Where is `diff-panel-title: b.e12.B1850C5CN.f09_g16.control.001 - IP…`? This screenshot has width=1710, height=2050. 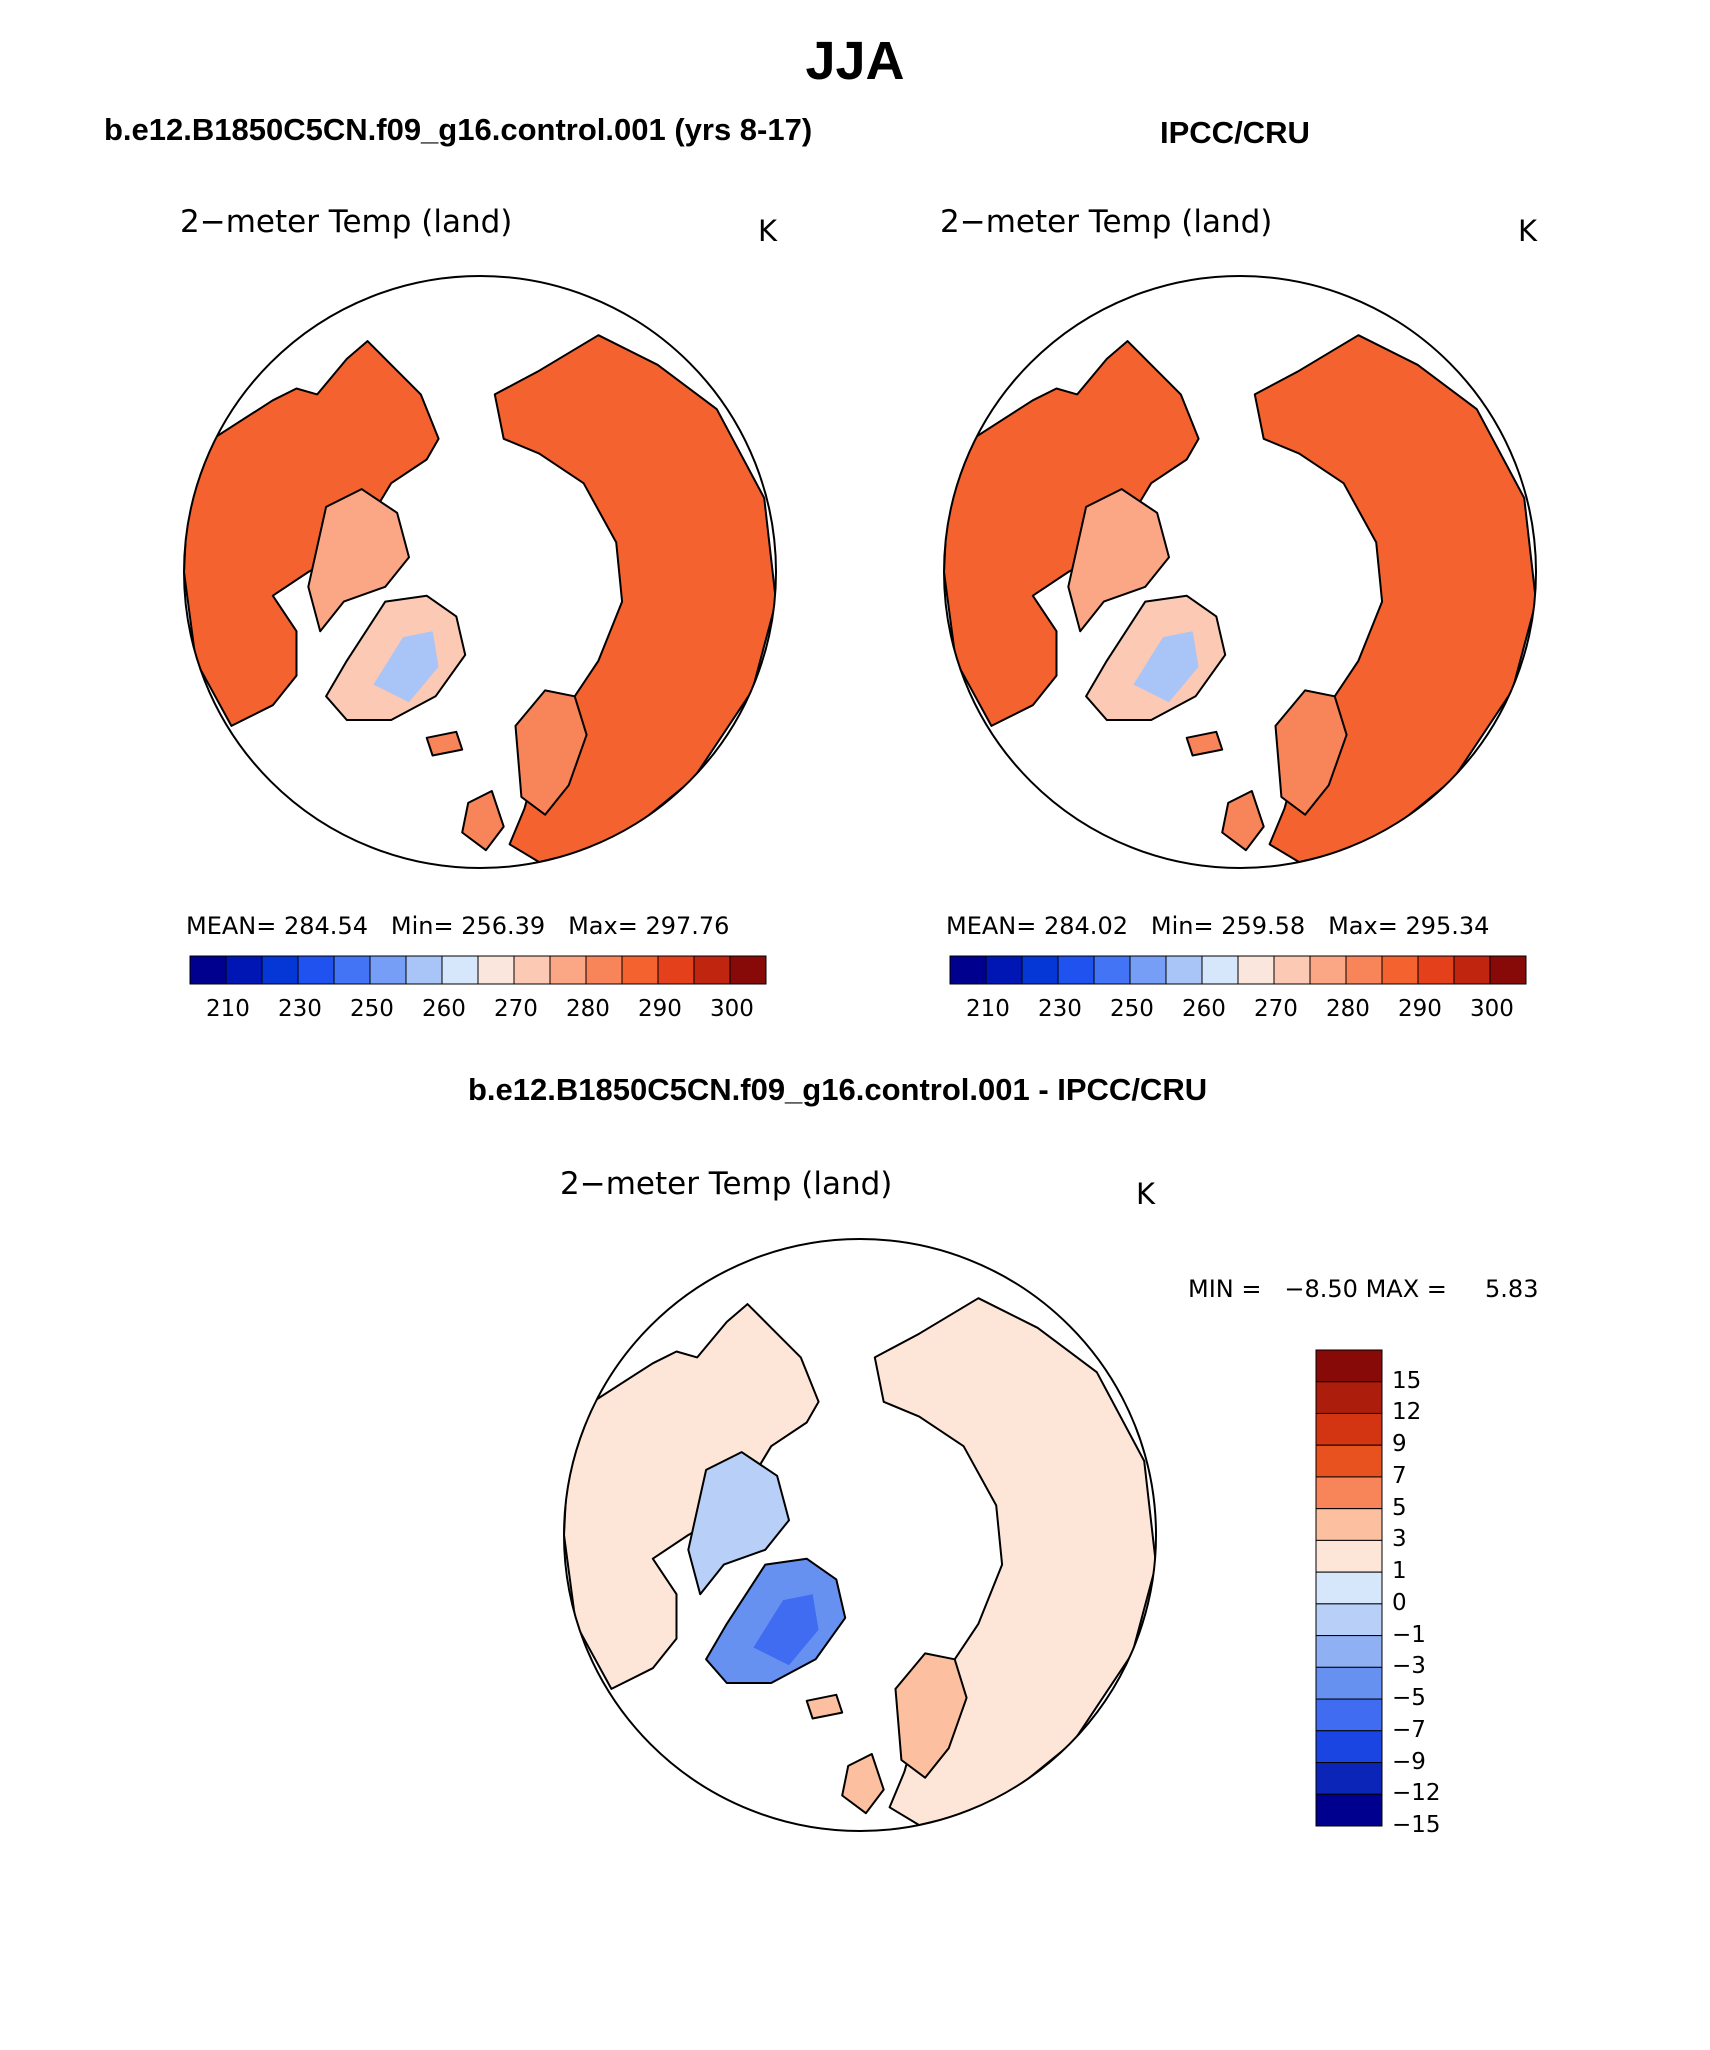
diff-panel-title: b.e12.B1850C5CN.f09_g16.control.001 - IP… is located at coordinates (838, 1089).